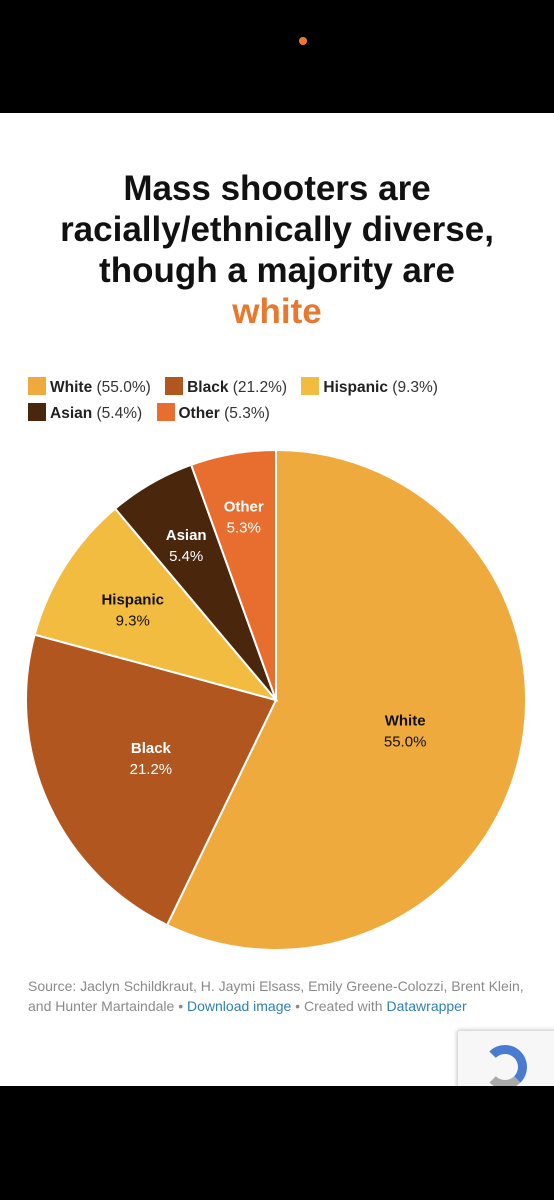 The height and width of the screenshot is (1200, 554). Describe the element at coordinates (117, 413) in the screenshot. I see `legend-percent: (5.4%)` at that location.